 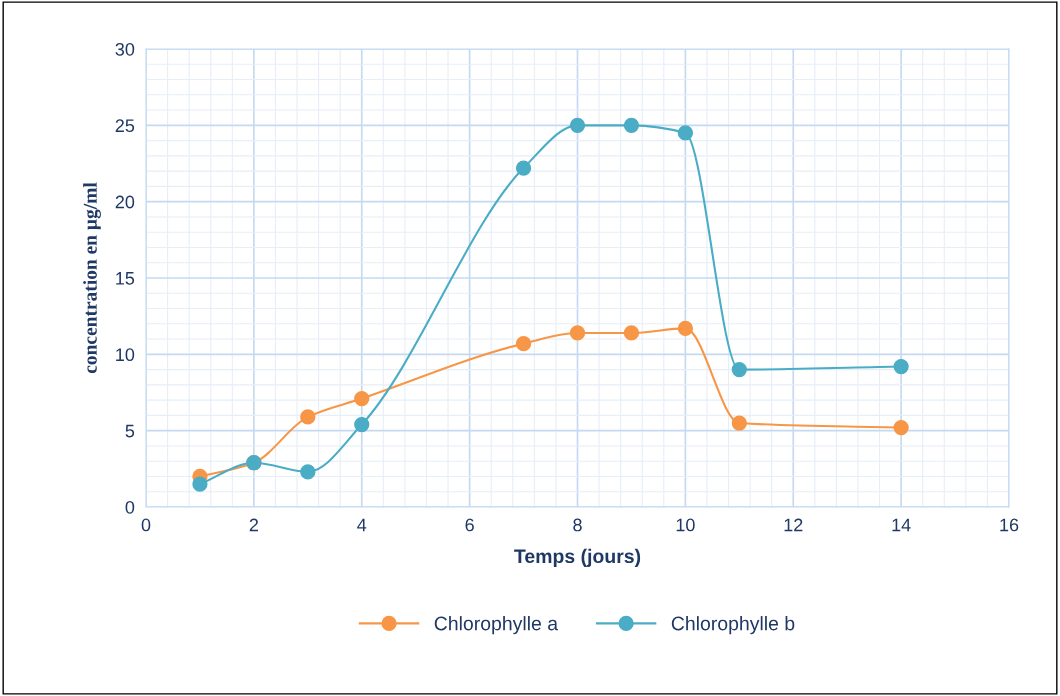 I want to click on y-tick-label: 10, so click(x=125, y=355).